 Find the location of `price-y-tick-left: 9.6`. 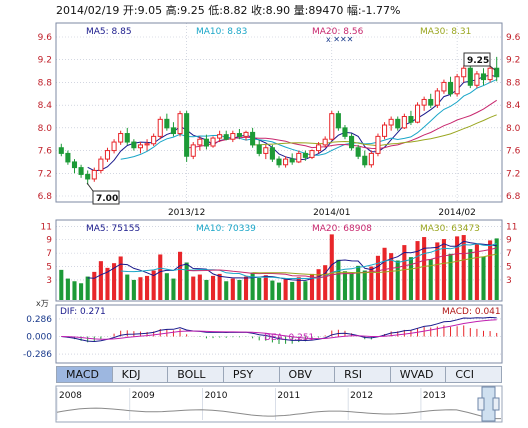

price-y-tick-left: 9.6 is located at coordinates (45, 38).